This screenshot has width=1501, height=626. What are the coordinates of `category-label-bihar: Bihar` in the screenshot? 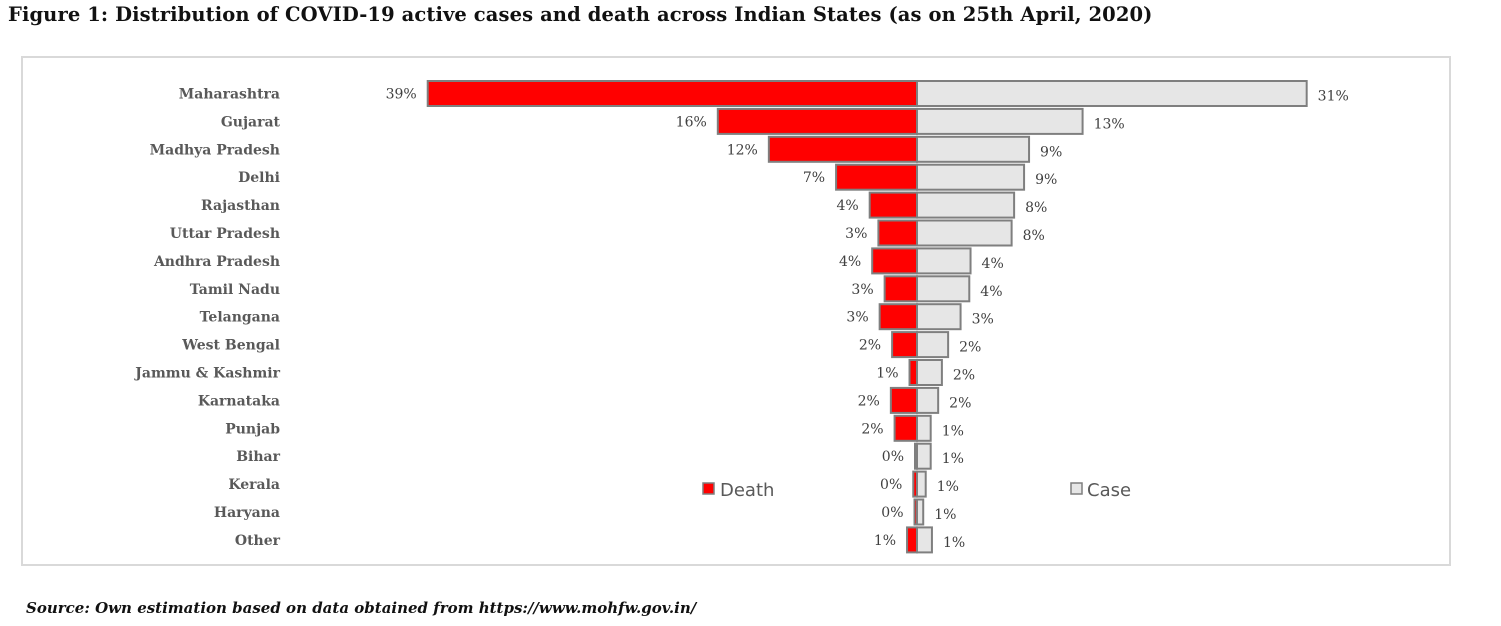 It's located at (258, 457).